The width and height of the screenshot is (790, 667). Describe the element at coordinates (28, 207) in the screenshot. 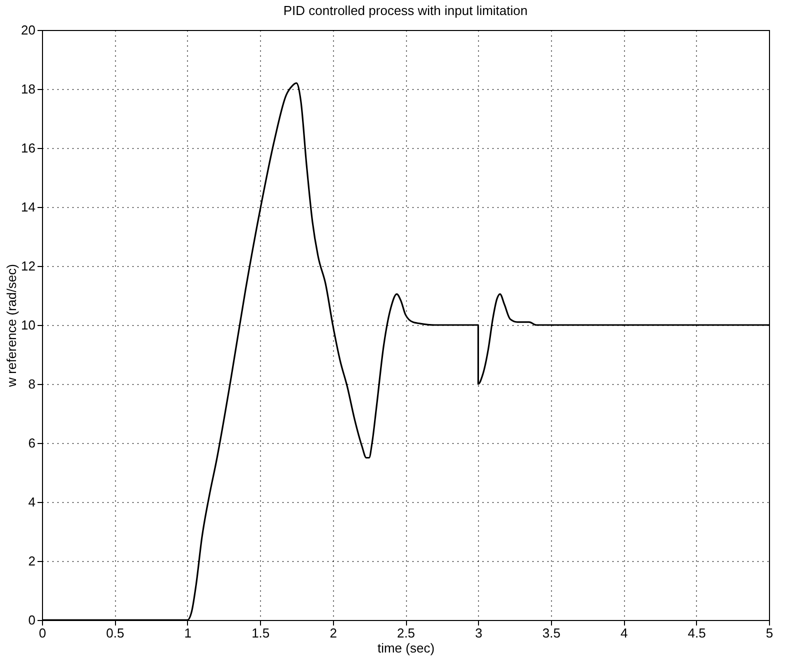

I see `y-tick-label: 14` at that location.